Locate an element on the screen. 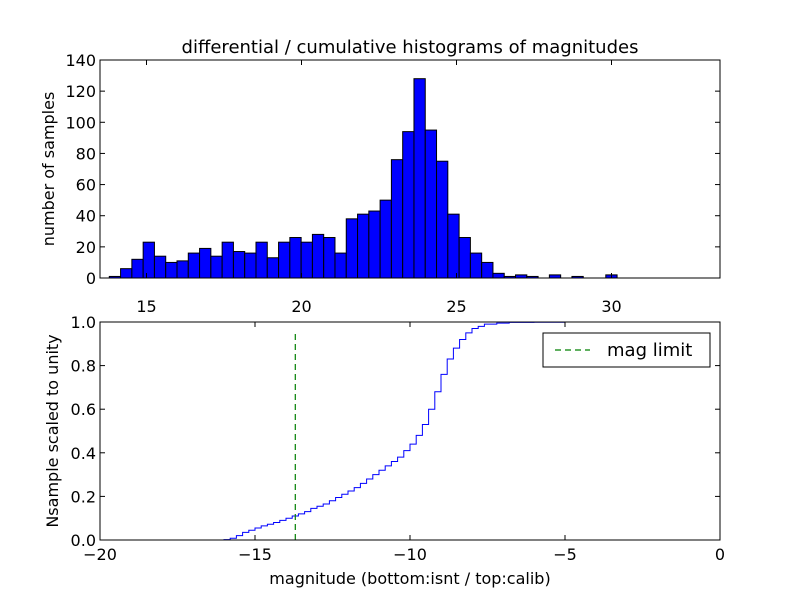 The image size is (800, 600). x-tick-label: −15 is located at coordinates (255, 554).